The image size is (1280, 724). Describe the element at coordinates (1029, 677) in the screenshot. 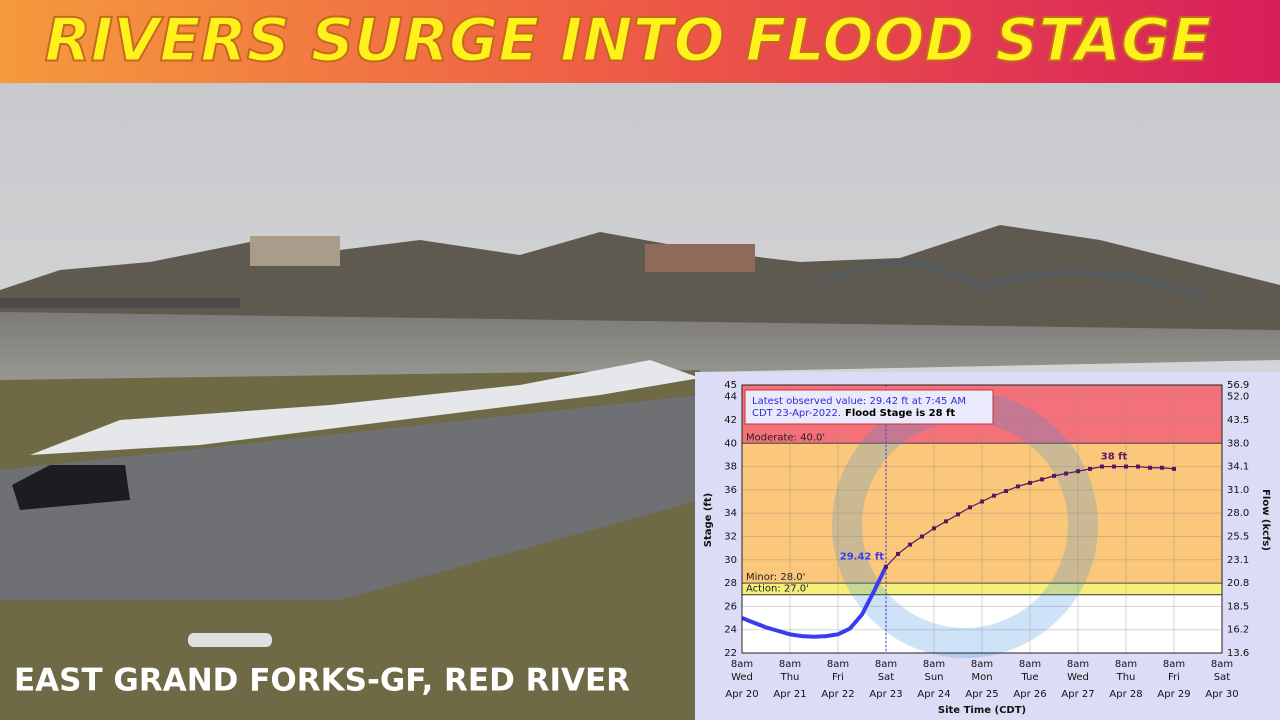

I see `x-tick-weekday: Tue` at that location.